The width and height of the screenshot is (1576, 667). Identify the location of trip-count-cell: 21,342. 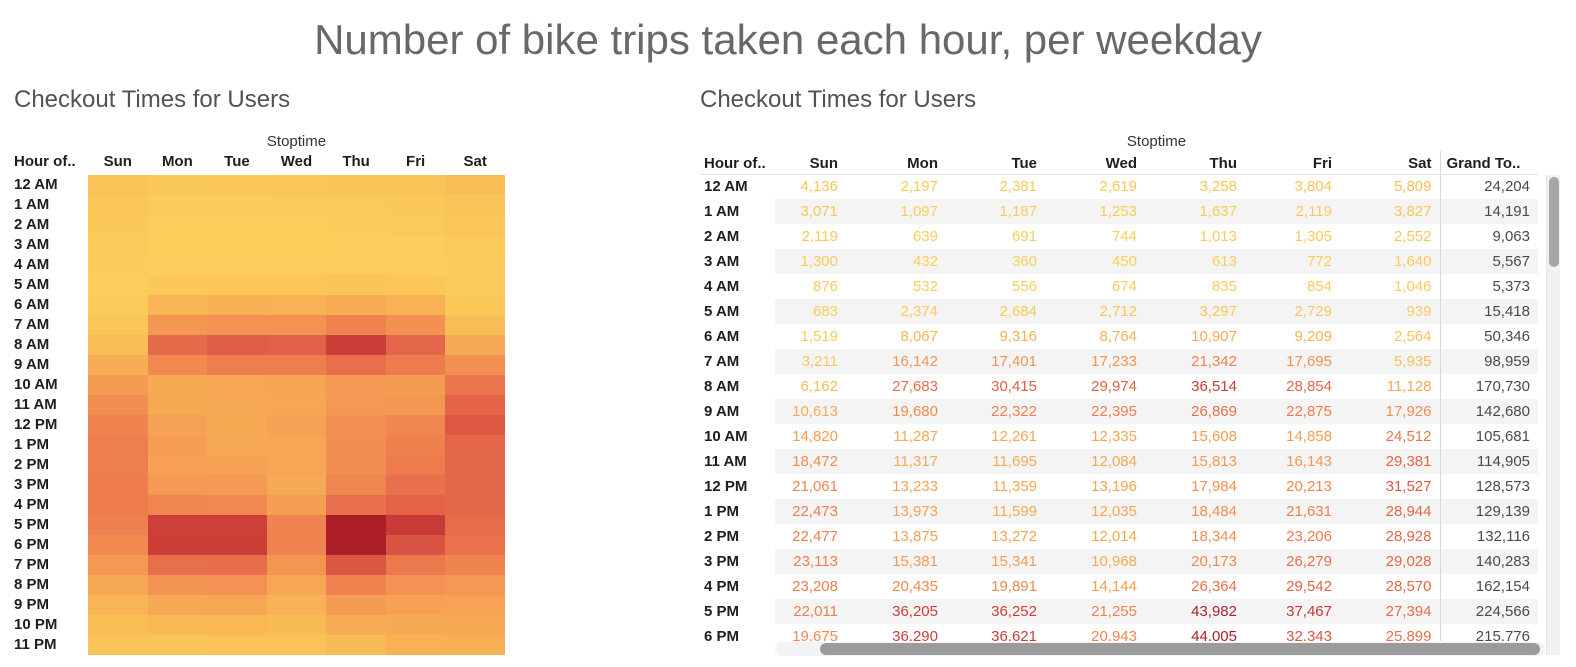
(1195, 361).